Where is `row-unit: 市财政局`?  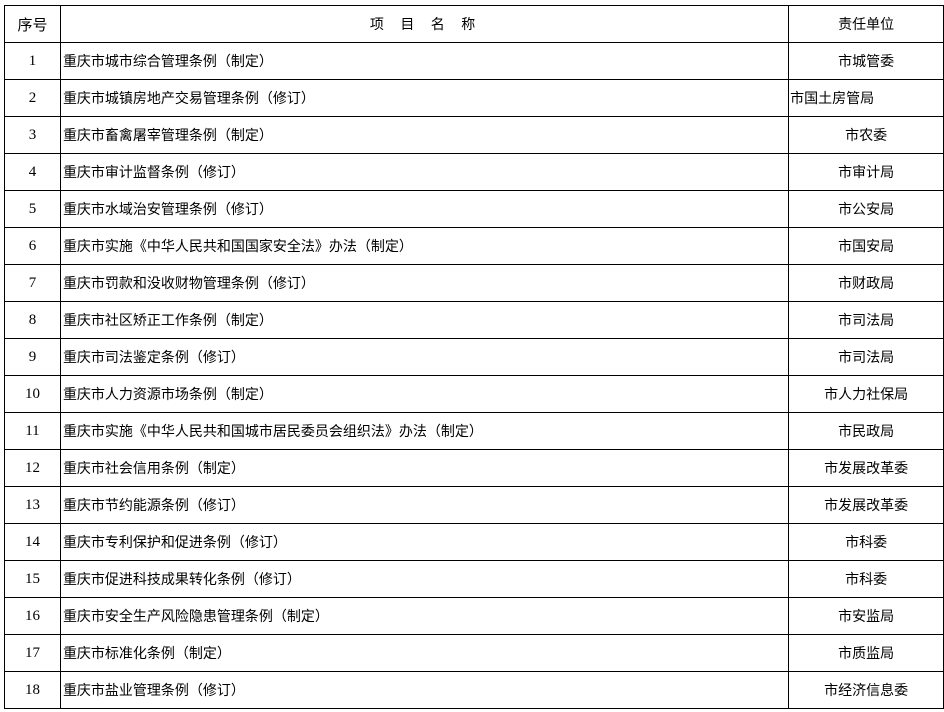 row-unit: 市财政局 is located at coordinates (866, 283).